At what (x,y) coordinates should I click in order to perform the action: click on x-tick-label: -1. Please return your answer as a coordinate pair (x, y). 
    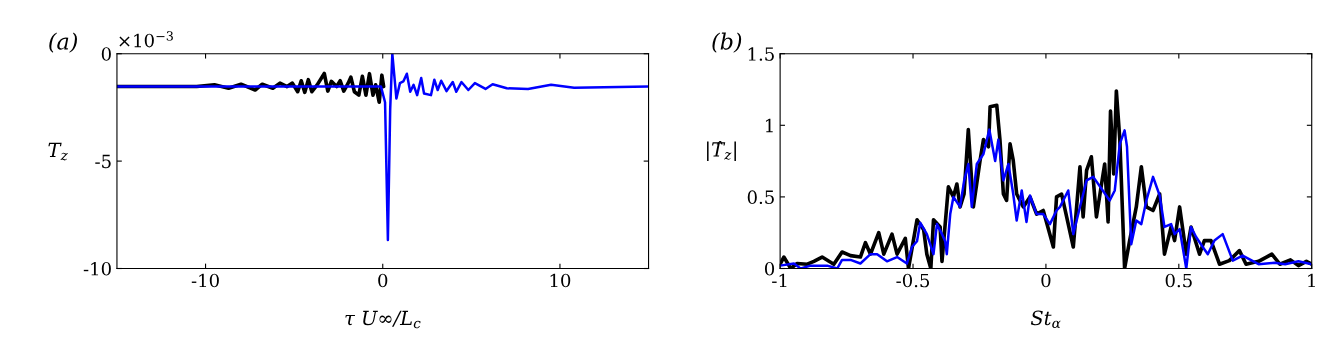
    Looking at the image, I should click on (779, 280).